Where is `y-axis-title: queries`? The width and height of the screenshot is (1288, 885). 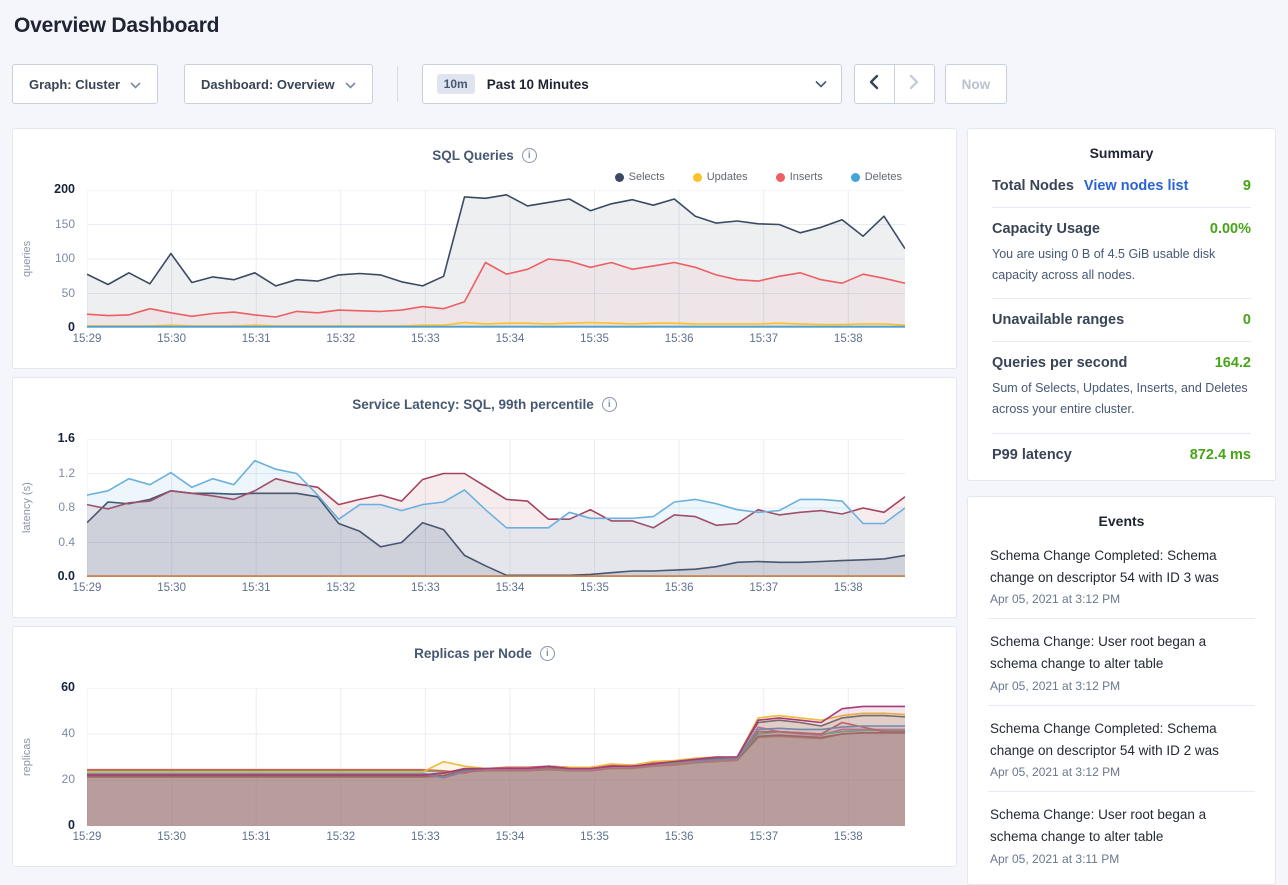 y-axis-title: queries is located at coordinates (27, 259).